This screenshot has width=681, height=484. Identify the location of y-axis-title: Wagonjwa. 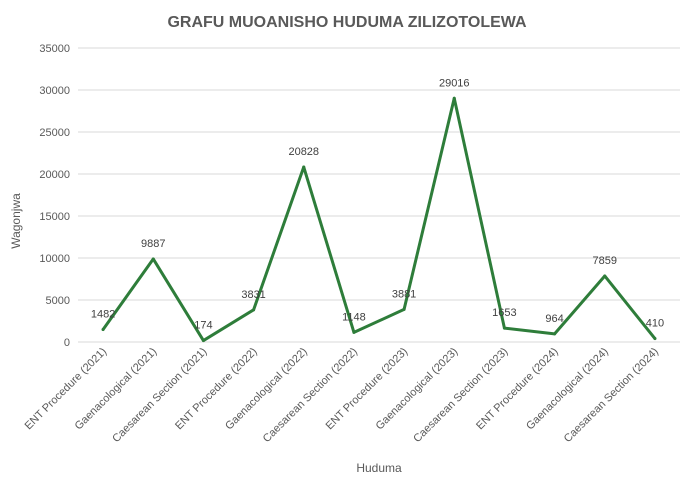
(16, 221).